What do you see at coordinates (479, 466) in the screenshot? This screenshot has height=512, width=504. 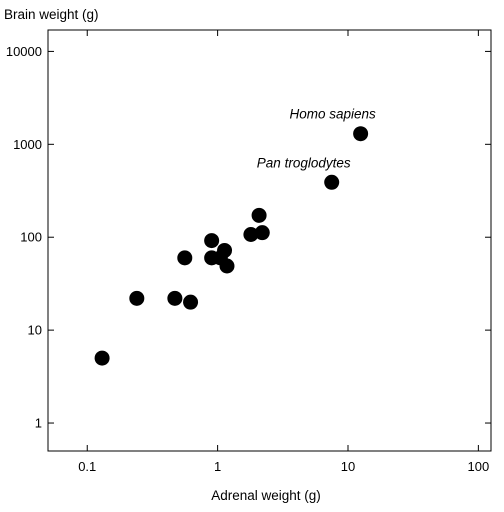 I see `x-tick-label: 100` at bounding box center [479, 466].